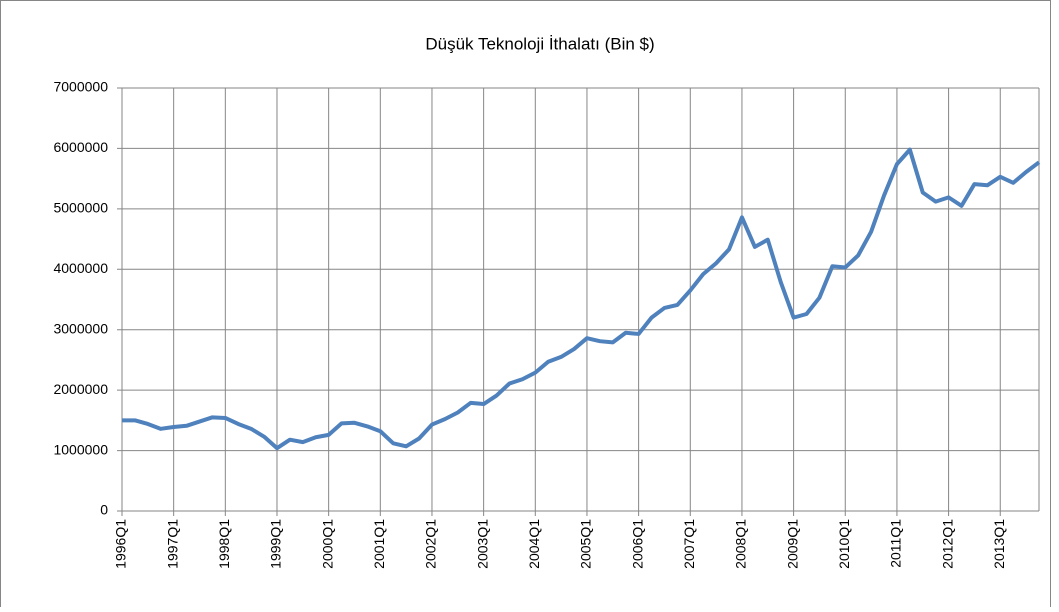  I want to click on x-tick-label: 2005Q1, so click(586, 544).